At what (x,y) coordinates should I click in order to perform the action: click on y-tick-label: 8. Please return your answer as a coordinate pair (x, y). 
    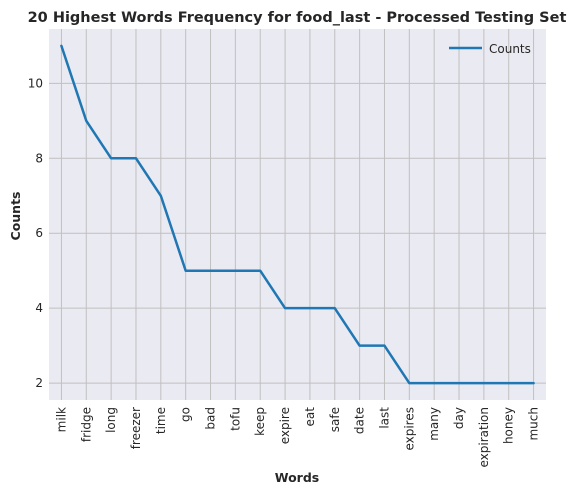
    Looking at the image, I should click on (39, 158).